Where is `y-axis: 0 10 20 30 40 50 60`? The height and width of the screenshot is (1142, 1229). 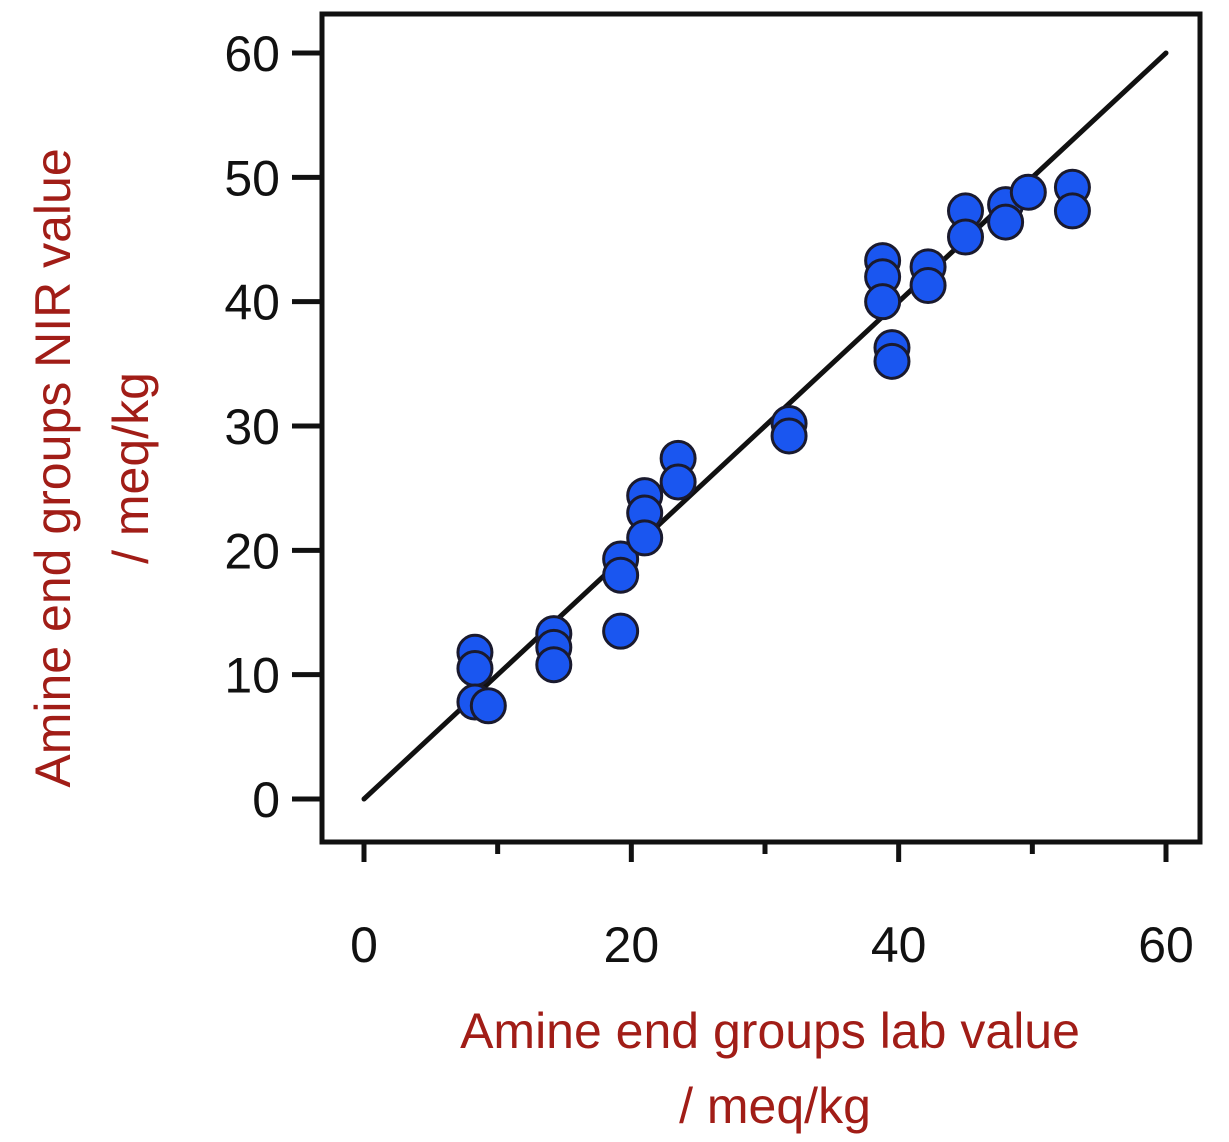 y-axis: 0 10 20 30 40 50 60 is located at coordinates (273, 427).